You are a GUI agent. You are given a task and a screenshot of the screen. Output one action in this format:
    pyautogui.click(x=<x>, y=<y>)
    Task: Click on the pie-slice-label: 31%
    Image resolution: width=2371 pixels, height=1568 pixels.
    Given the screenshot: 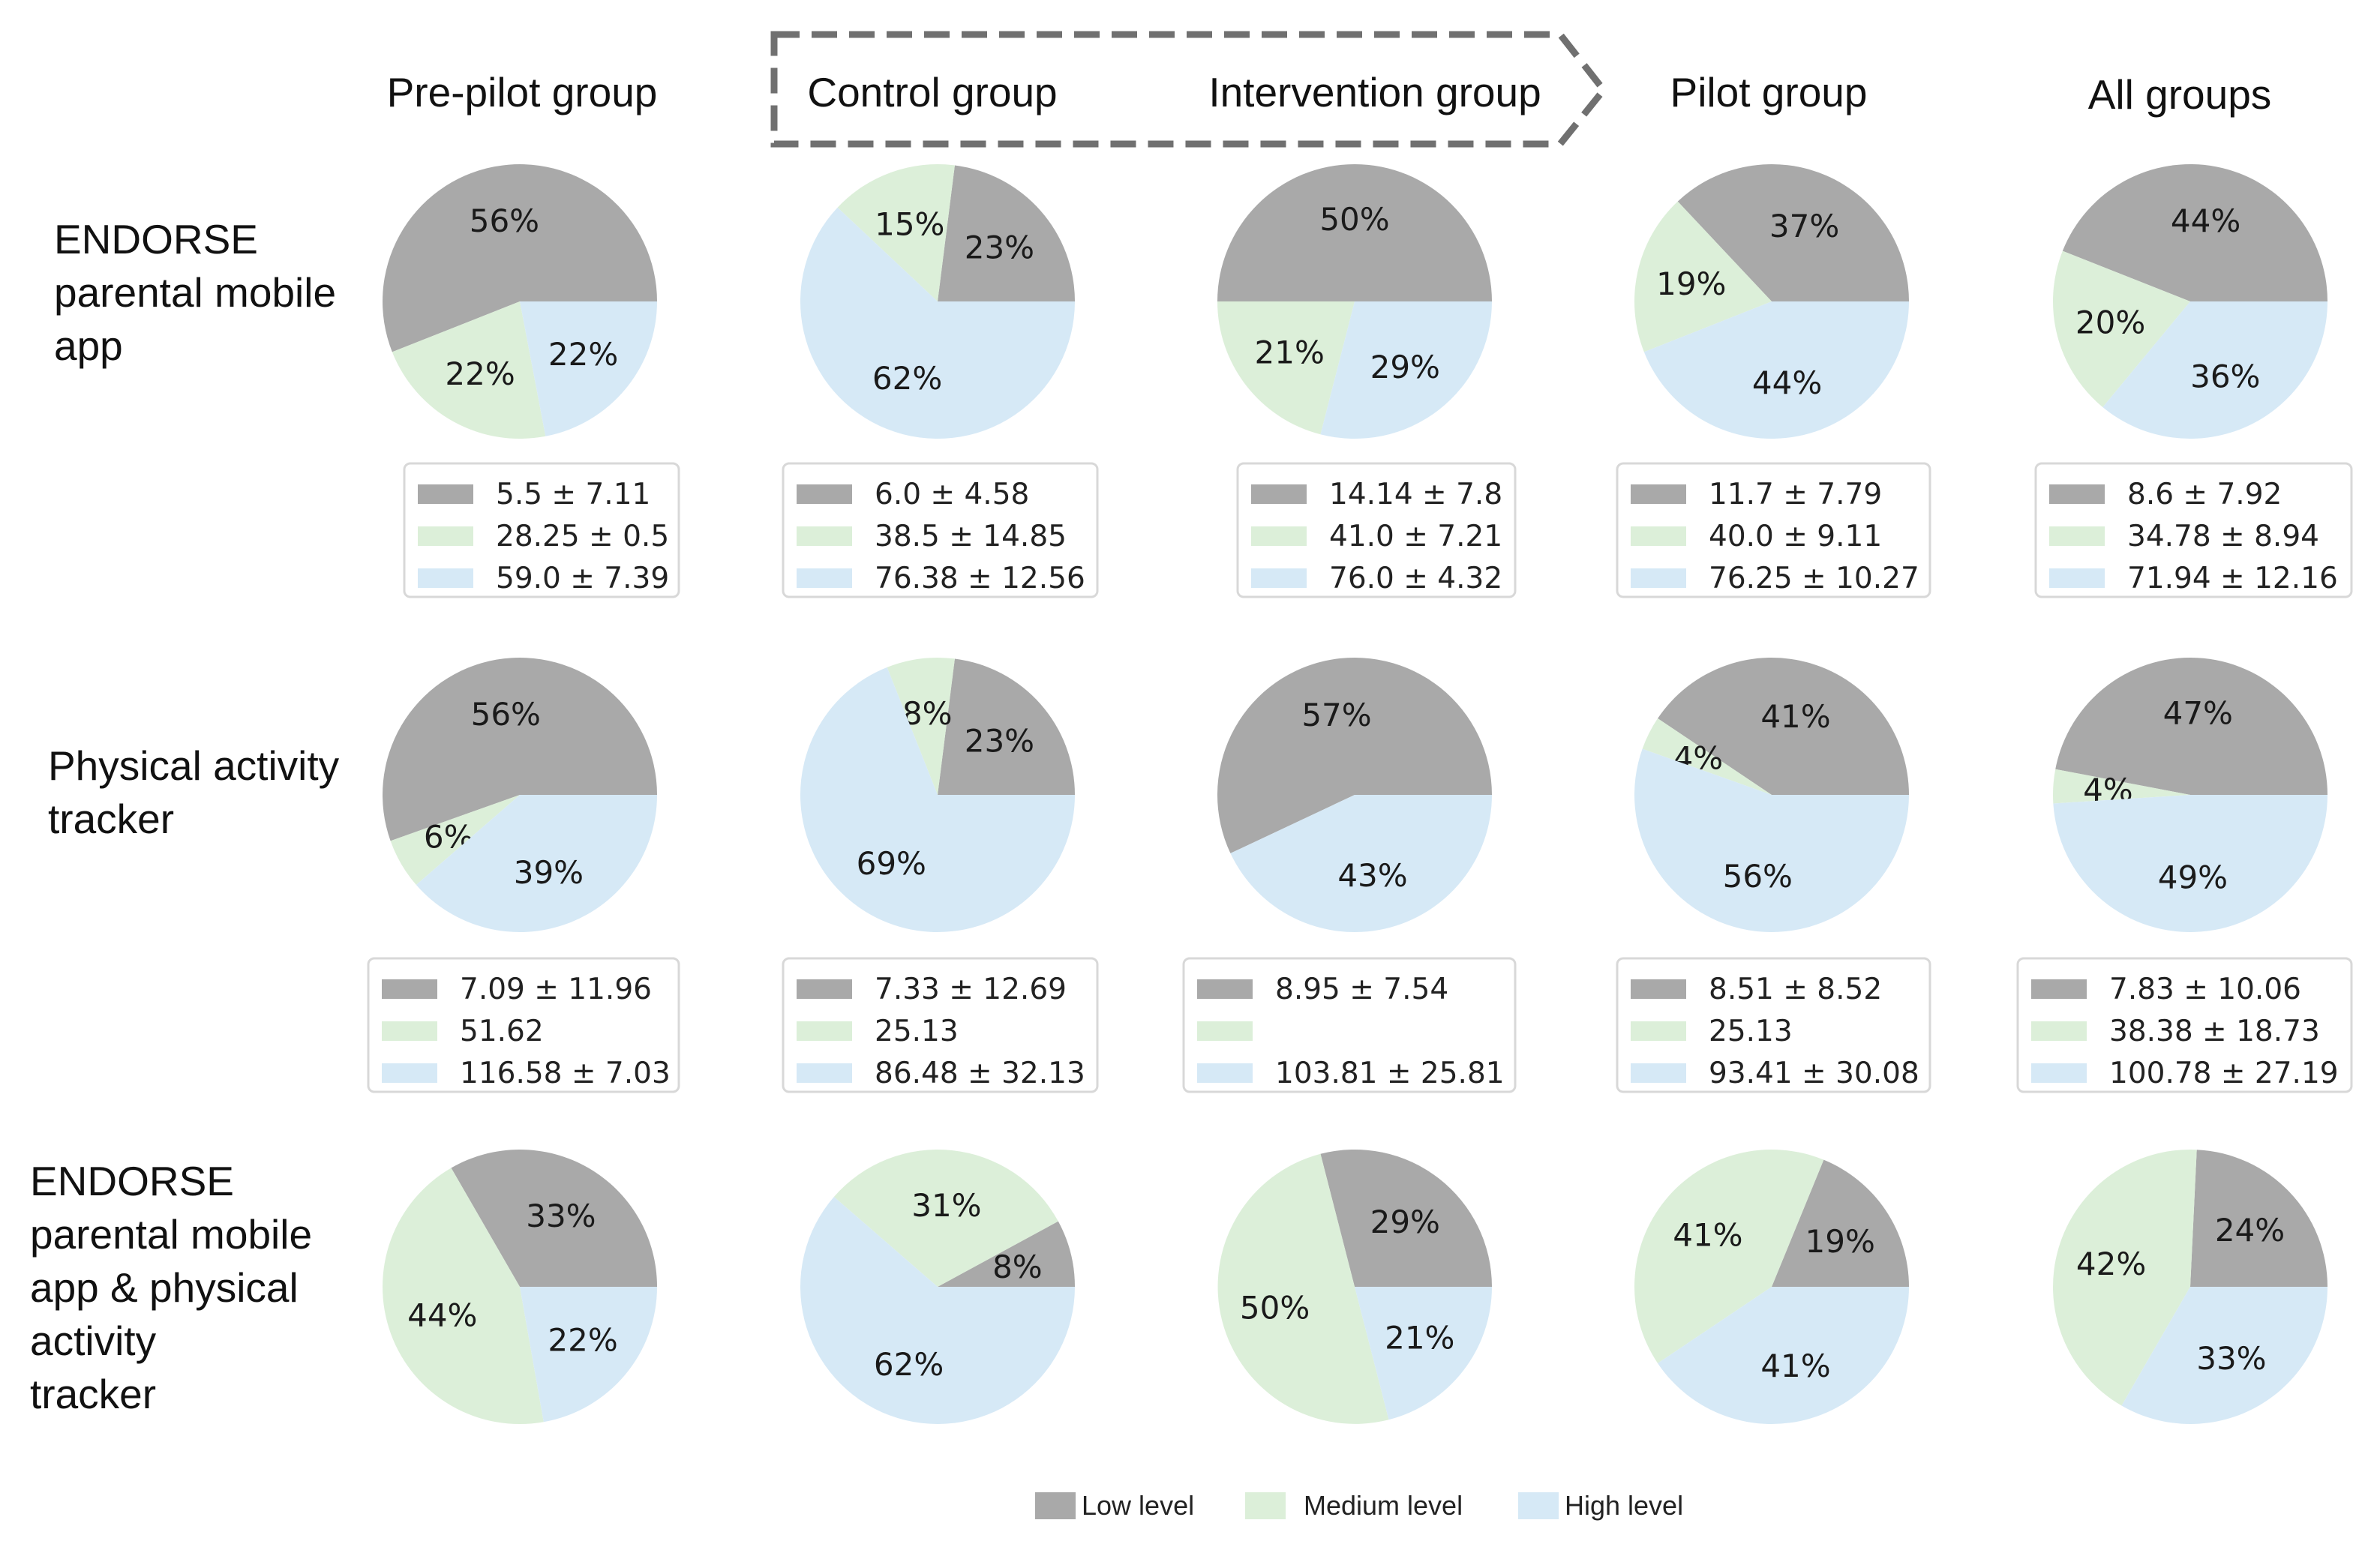 What is the action you would take?
    pyautogui.click(x=946, y=1205)
    